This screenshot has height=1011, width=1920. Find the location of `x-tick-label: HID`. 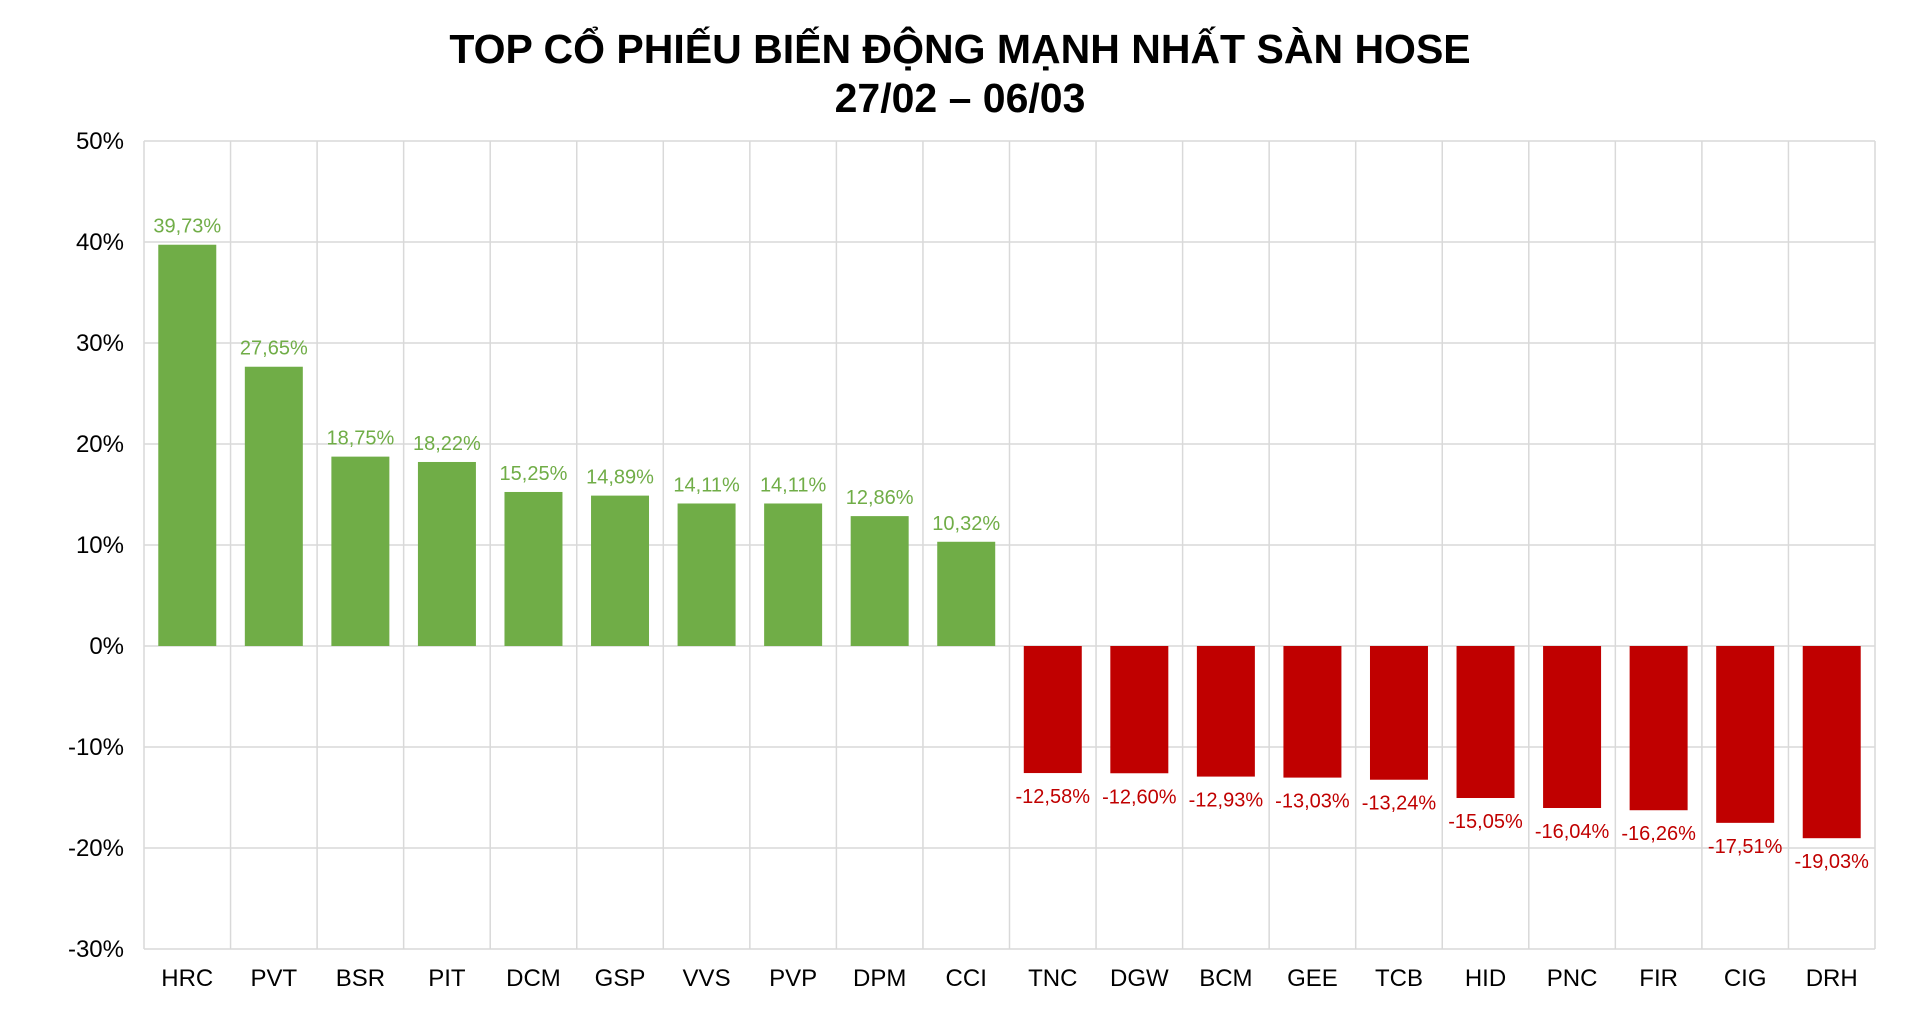

x-tick-label: HID is located at coordinates (1485, 978).